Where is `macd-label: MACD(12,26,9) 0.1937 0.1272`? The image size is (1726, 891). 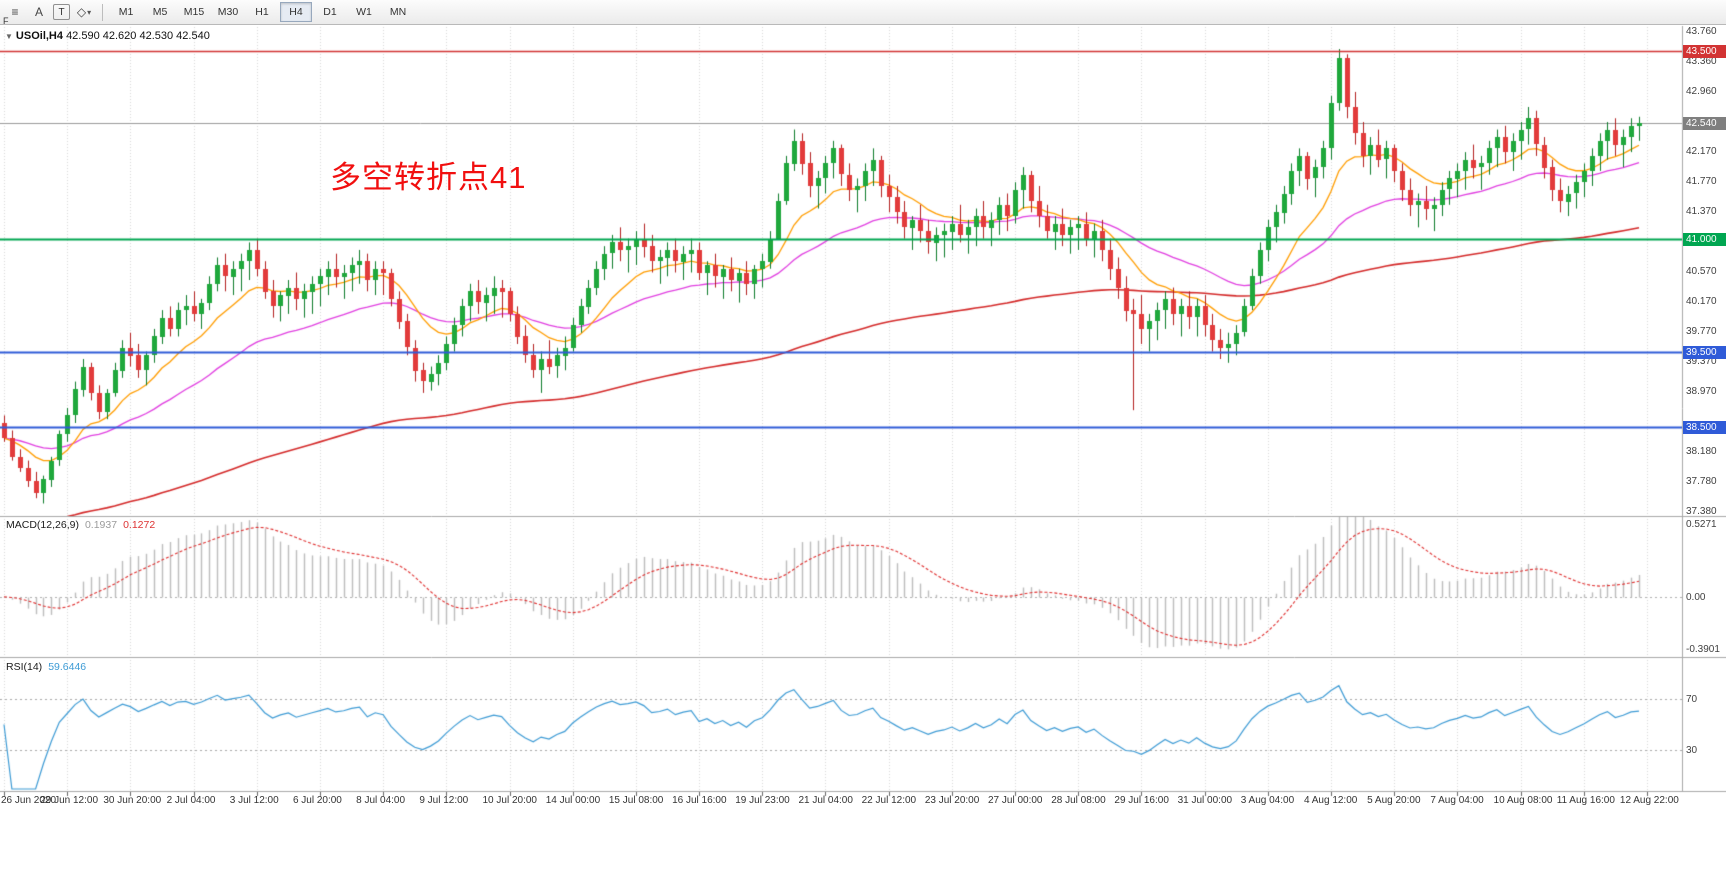 macd-label: MACD(12,26,9) 0.1937 0.1272 is located at coordinates (80, 525).